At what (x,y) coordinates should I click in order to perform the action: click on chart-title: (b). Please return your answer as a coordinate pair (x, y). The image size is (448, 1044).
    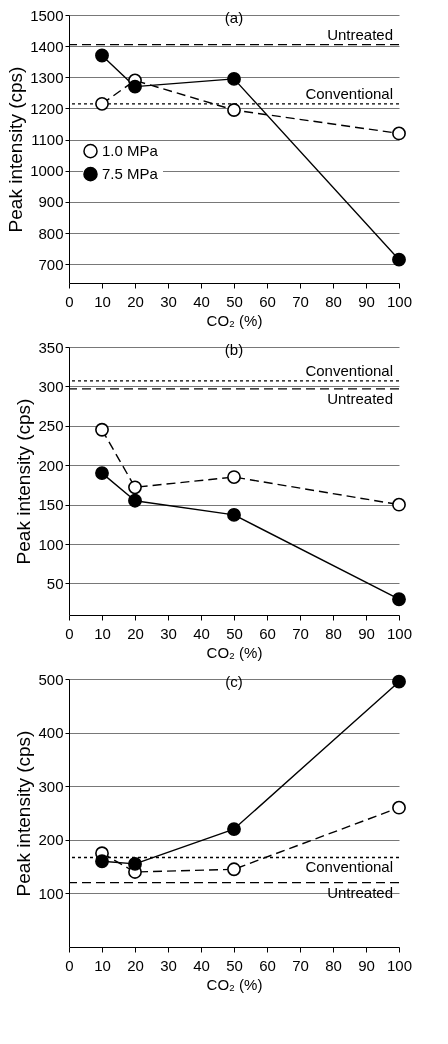
    Looking at the image, I should click on (234, 349).